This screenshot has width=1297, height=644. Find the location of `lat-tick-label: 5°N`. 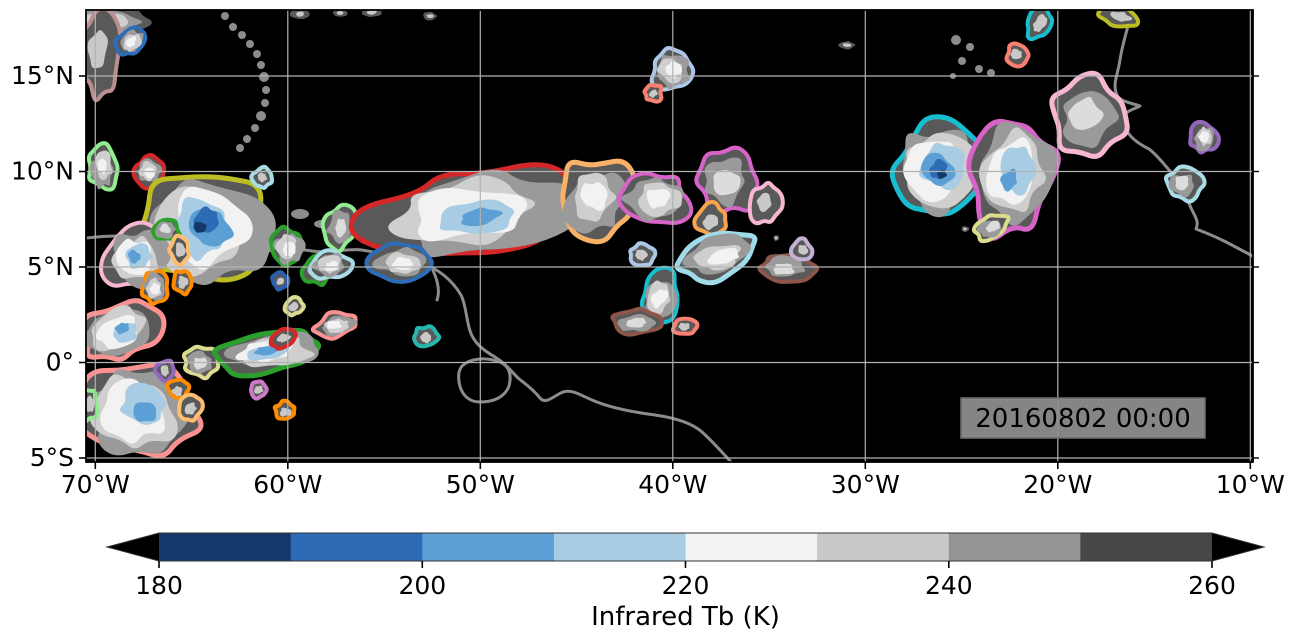

lat-tick-label: 5°N is located at coordinates (50, 266).